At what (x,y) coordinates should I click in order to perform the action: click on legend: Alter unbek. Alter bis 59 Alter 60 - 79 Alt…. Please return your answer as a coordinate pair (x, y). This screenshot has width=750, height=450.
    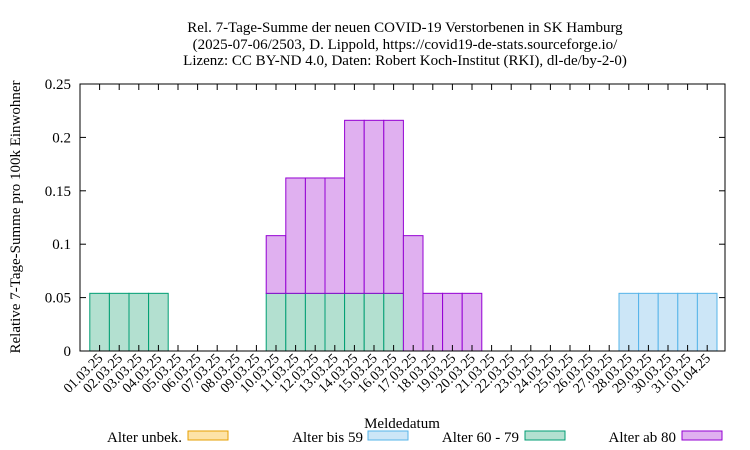
    Looking at the image, I should click on (415, 438).